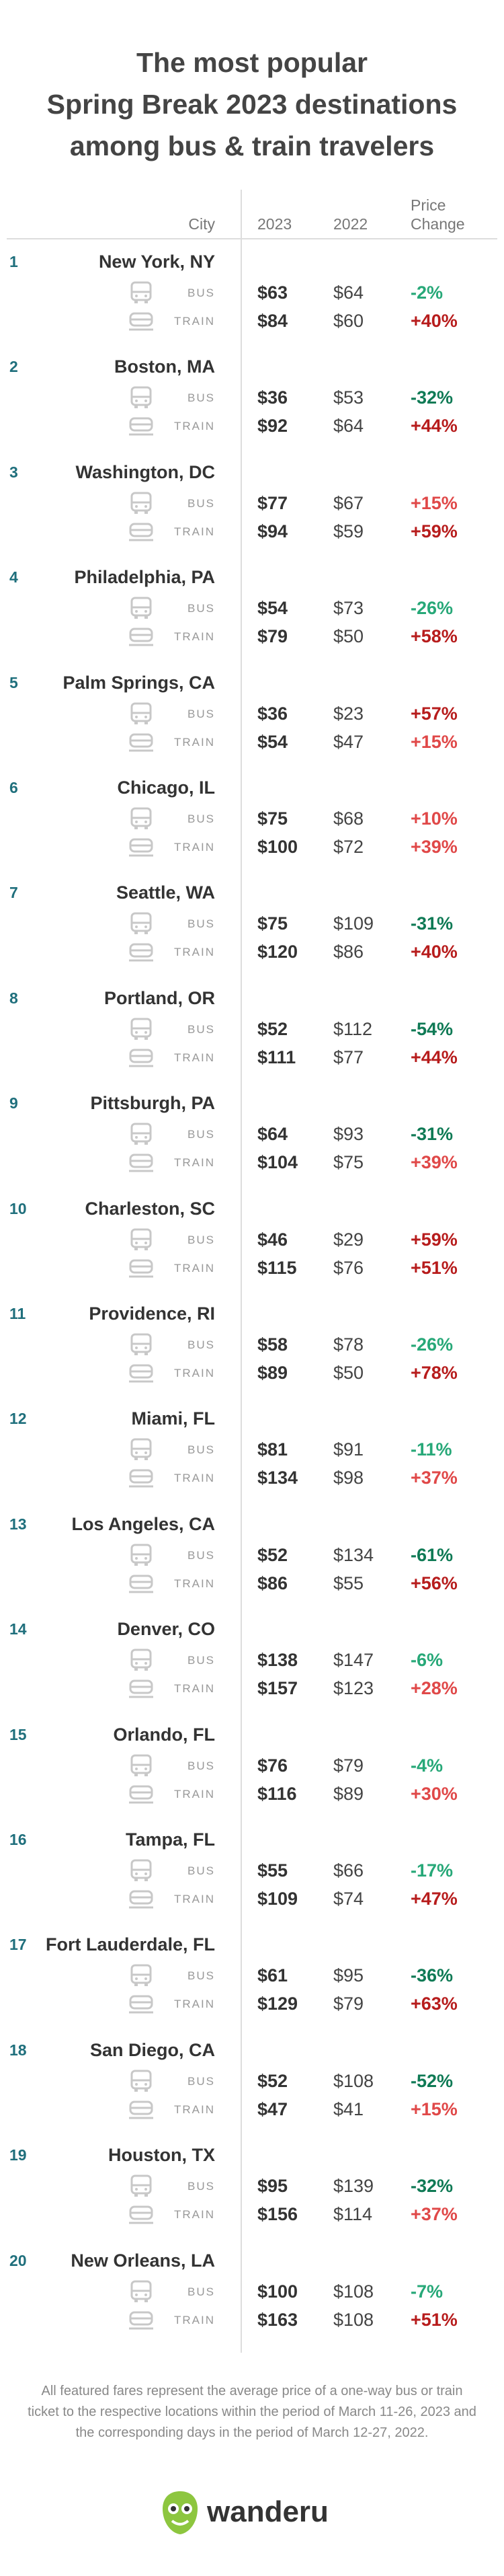 The height and width of the screenshot is (2576, 504). What do you see at coordinates (152, 2049) in the screenshot?
I see `city: San Diego, CA` at bounding box center [152, 2049].